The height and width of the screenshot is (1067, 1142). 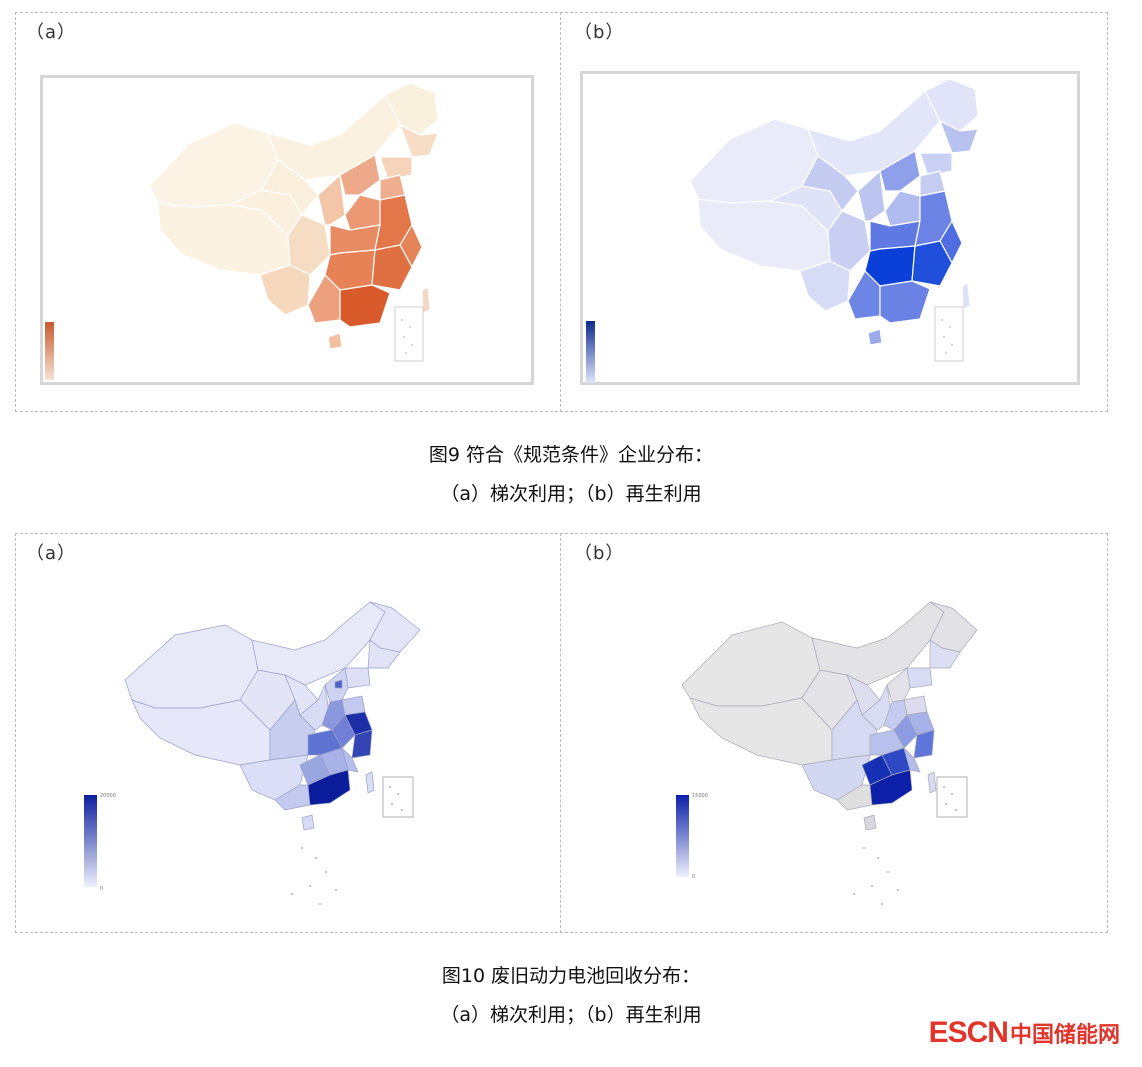 What do you see at coordinates (761, 731) in the screenshot?
I see `region-tibet` at bounding box center [761, 731].